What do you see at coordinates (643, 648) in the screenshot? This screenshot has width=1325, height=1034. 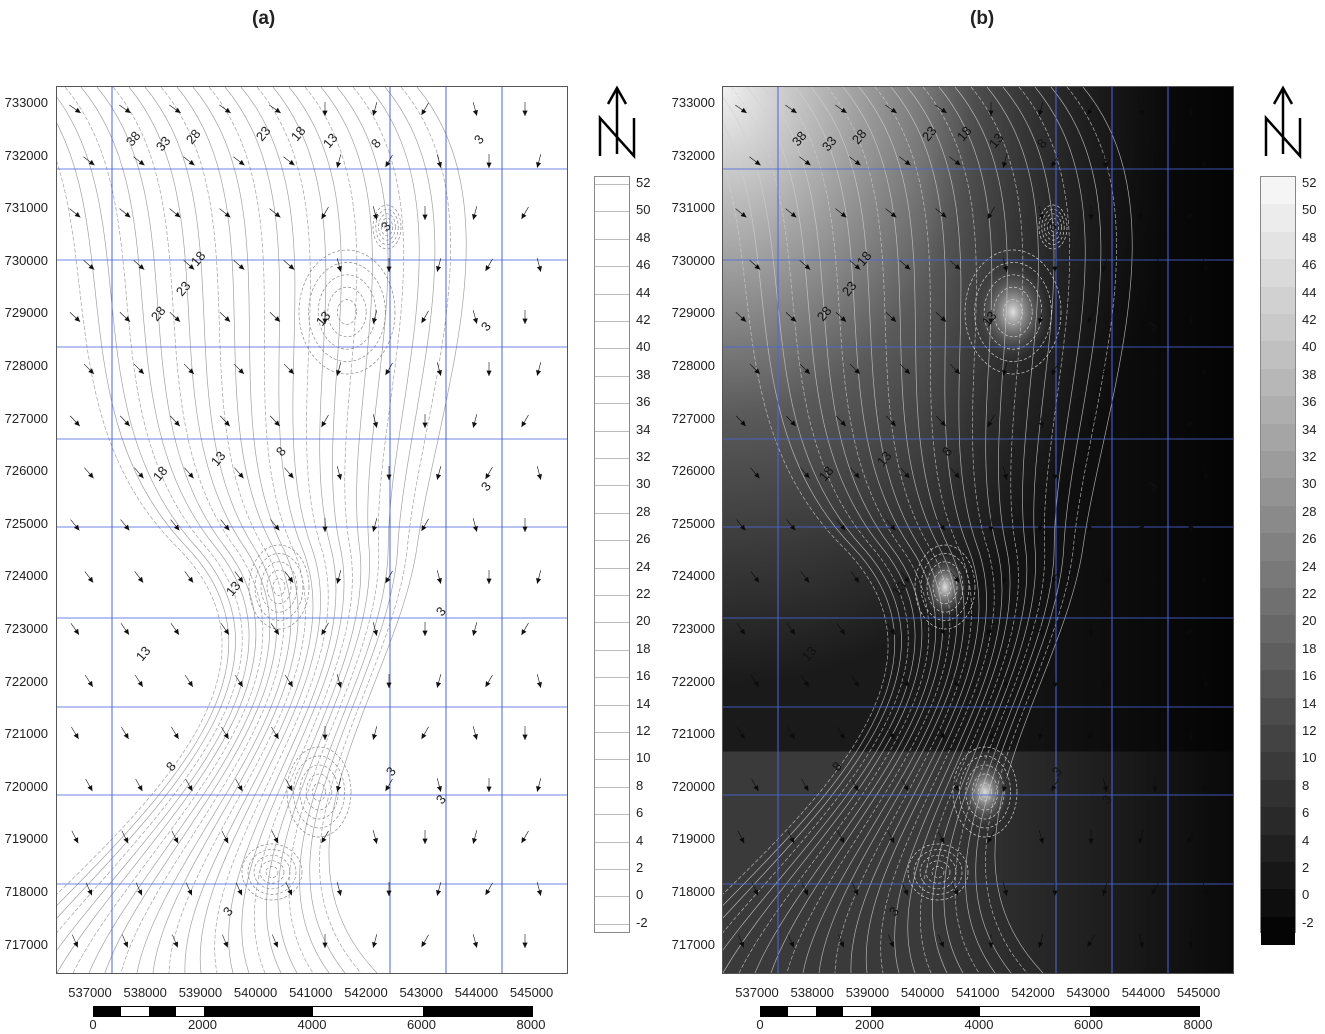 I see `colorbar-tick-label: 18` at bounding box center [643, 648].